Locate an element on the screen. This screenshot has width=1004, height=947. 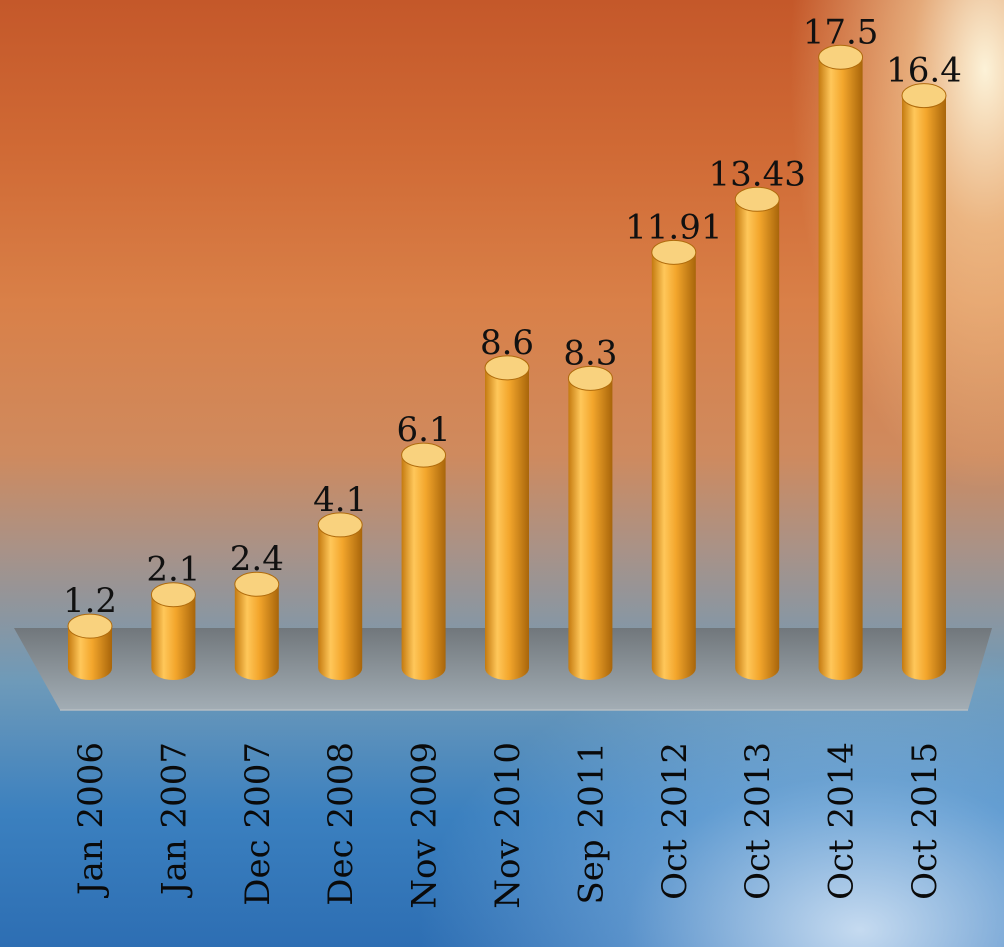
category-label: Oct 2012 is located at coordinates (675, 821).